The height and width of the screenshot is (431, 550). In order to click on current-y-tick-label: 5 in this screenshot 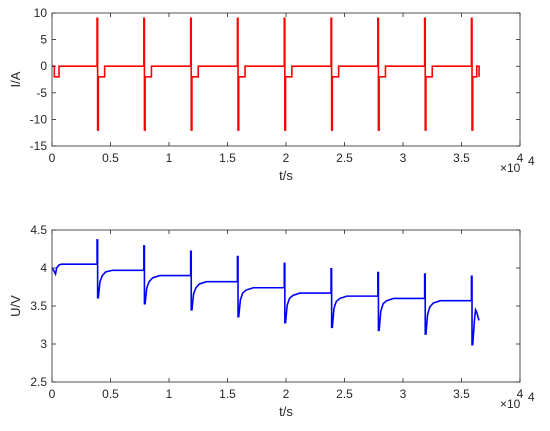, I will do `click(43, 40)`.